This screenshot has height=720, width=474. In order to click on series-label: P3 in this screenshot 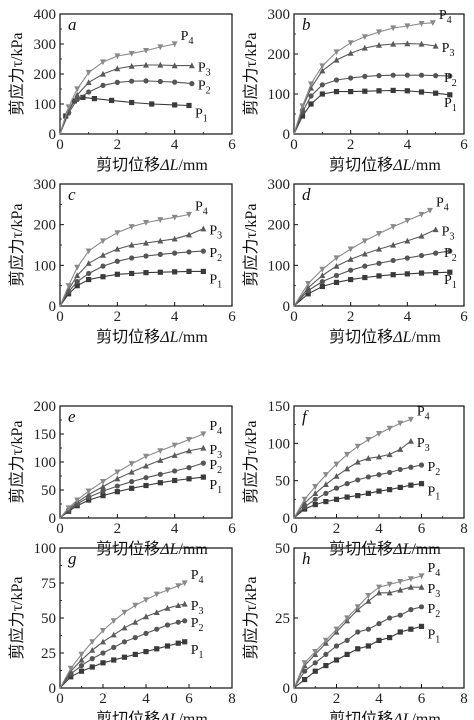, I will do `click(204, 70)`.